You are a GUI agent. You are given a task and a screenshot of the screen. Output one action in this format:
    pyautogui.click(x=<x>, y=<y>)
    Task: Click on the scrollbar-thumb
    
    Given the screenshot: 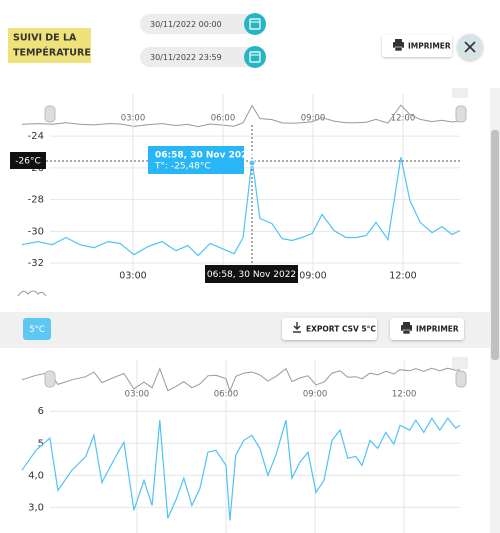 What is the action you would take?
    pyautogui.click(x=495, y=245)
    